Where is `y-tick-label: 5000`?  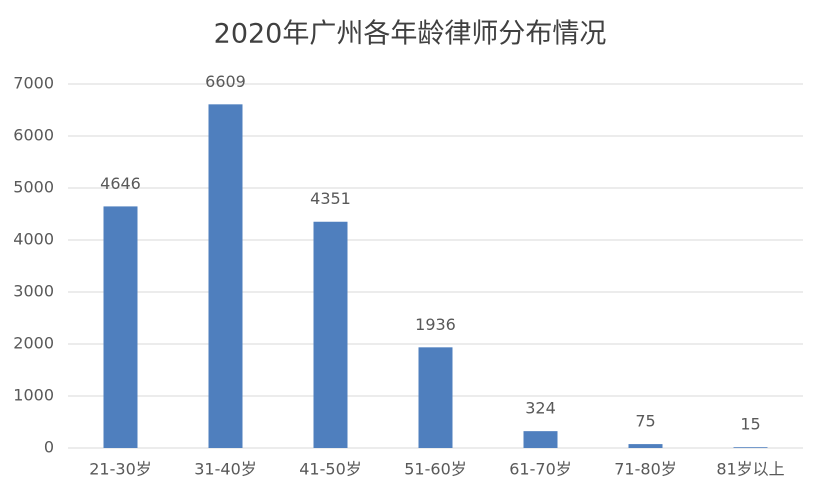
y-tick-label: 5000 is located at coordinates (33, 187).